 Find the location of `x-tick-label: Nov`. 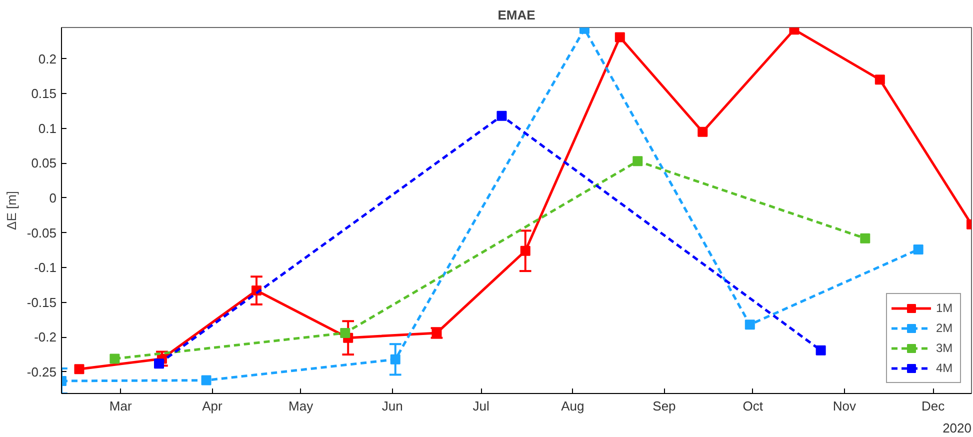

x-tick-label: Nov is located at coordinates (844, 406).